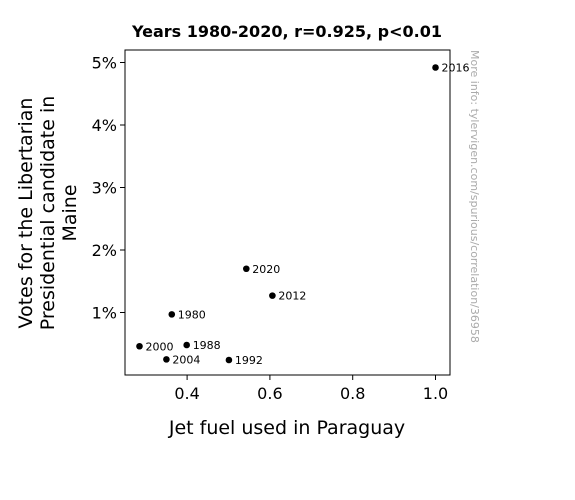  What do you see at coordinates (159, 346) in the screenshot?
I see `data-point-label: 2000` at bounding box center [159, 346].